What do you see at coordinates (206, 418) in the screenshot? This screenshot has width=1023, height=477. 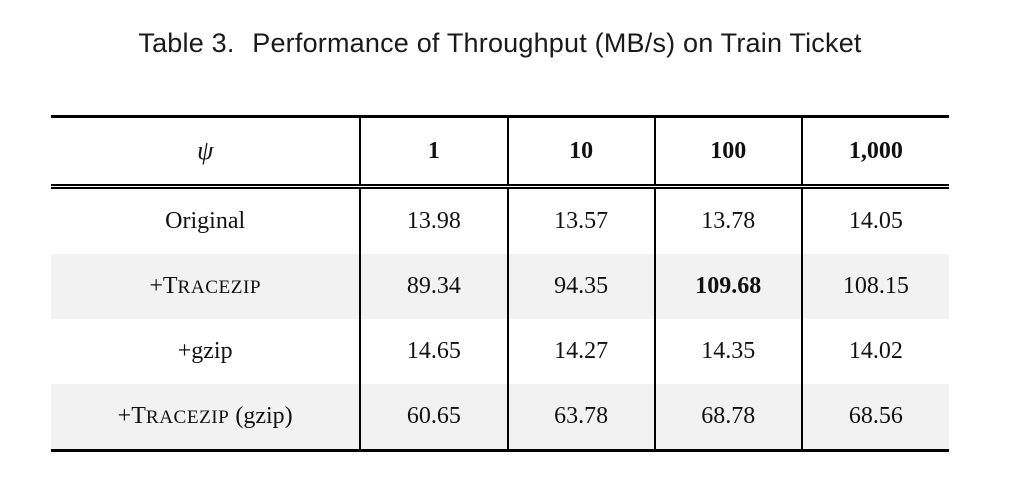 I see `row-label: +TRACEZIP (gzip)` at bounding box center [206, 418].